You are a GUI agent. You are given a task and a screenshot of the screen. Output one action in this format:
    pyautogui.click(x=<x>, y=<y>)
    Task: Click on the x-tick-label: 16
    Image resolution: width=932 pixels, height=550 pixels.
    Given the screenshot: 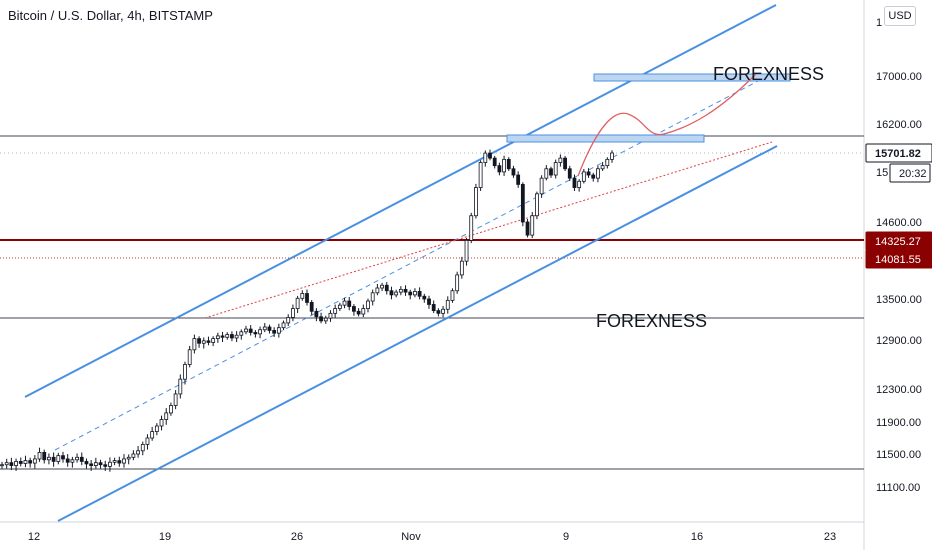 What is the action you would take?
    pyautogui.click(x=697, y=537)
    